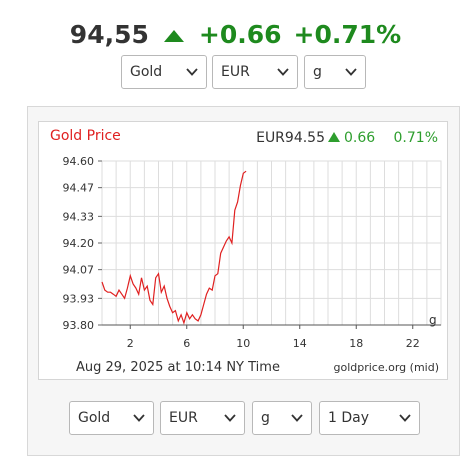 This screenshot has height=468, width=471. What do you see at coordinates (240, 34) in the screenshot?
I see `price-change: +0.66` at bounding box center [240, 34].